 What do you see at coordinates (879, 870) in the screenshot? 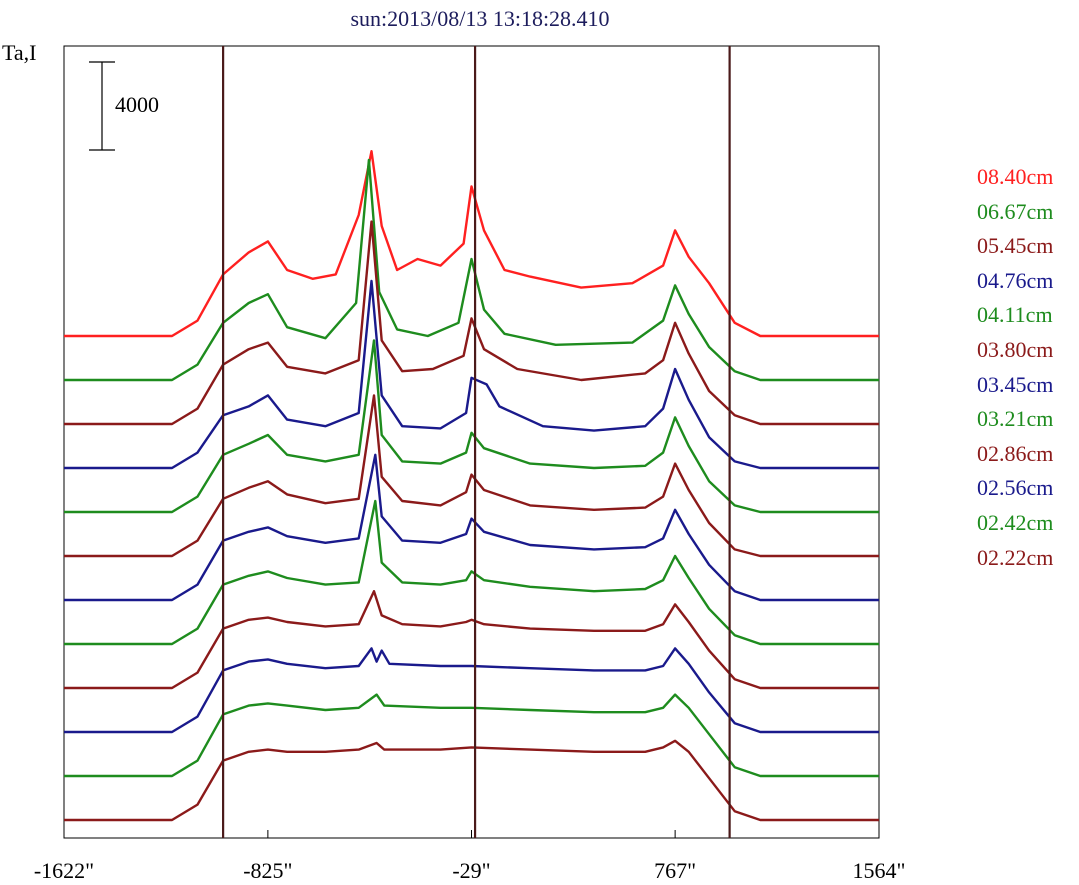
I see `x-tick-label: 1564"` at bounding box center [879, 870].